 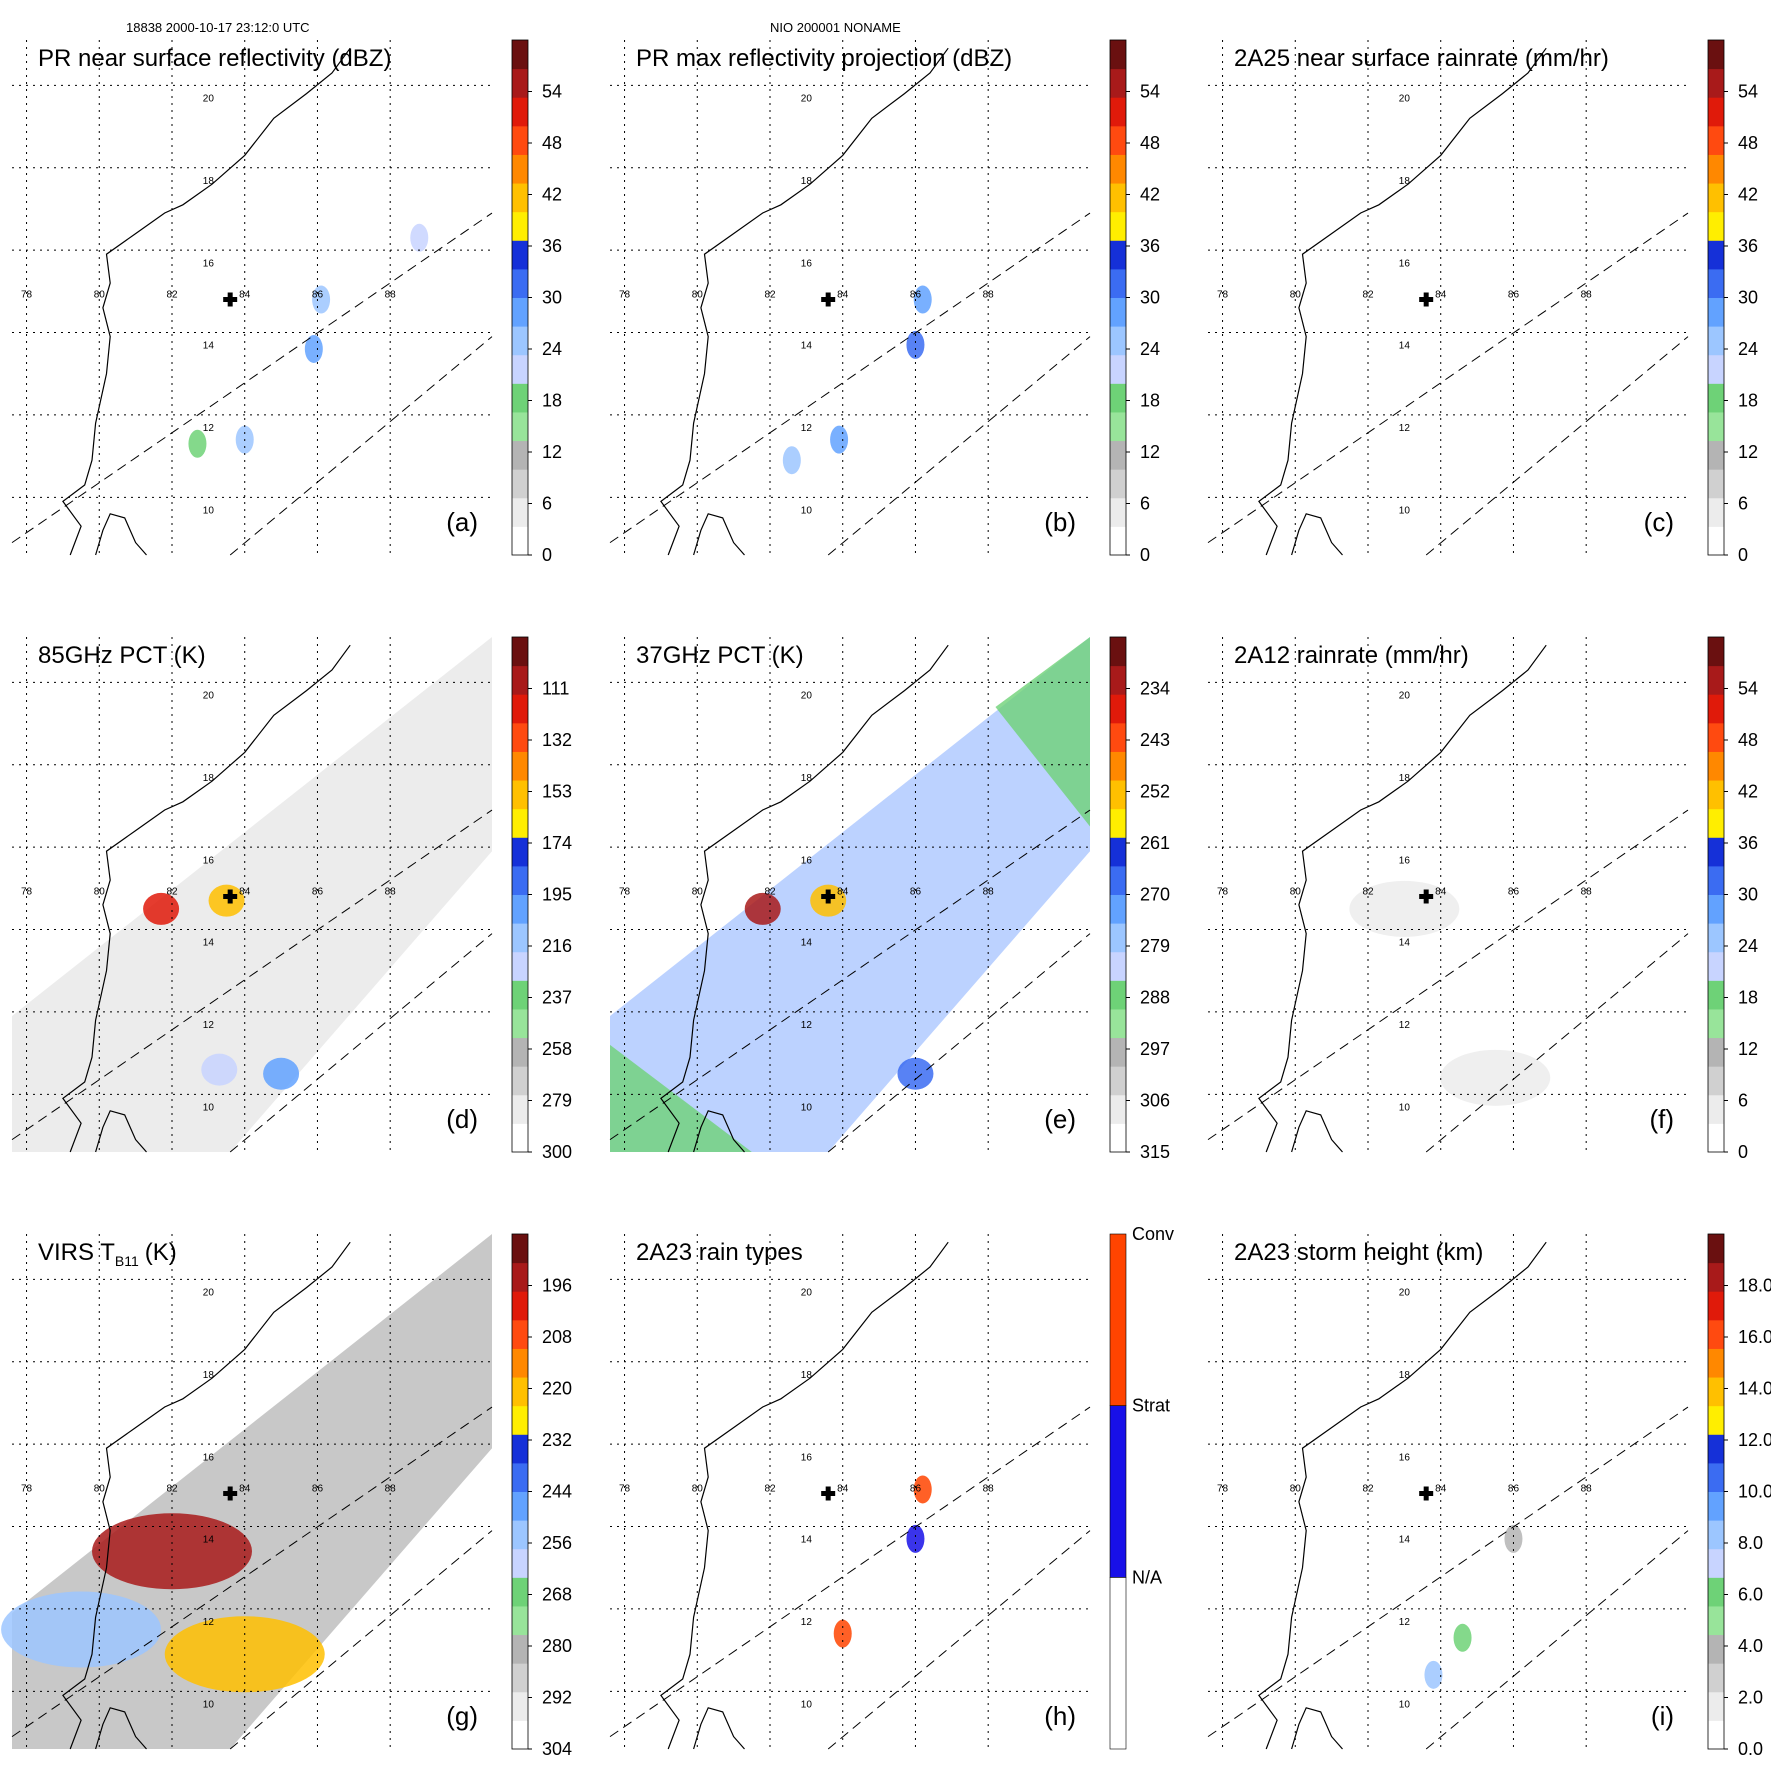 I want to click on grid-label-lon: 86, so click(x=318, y=1489).